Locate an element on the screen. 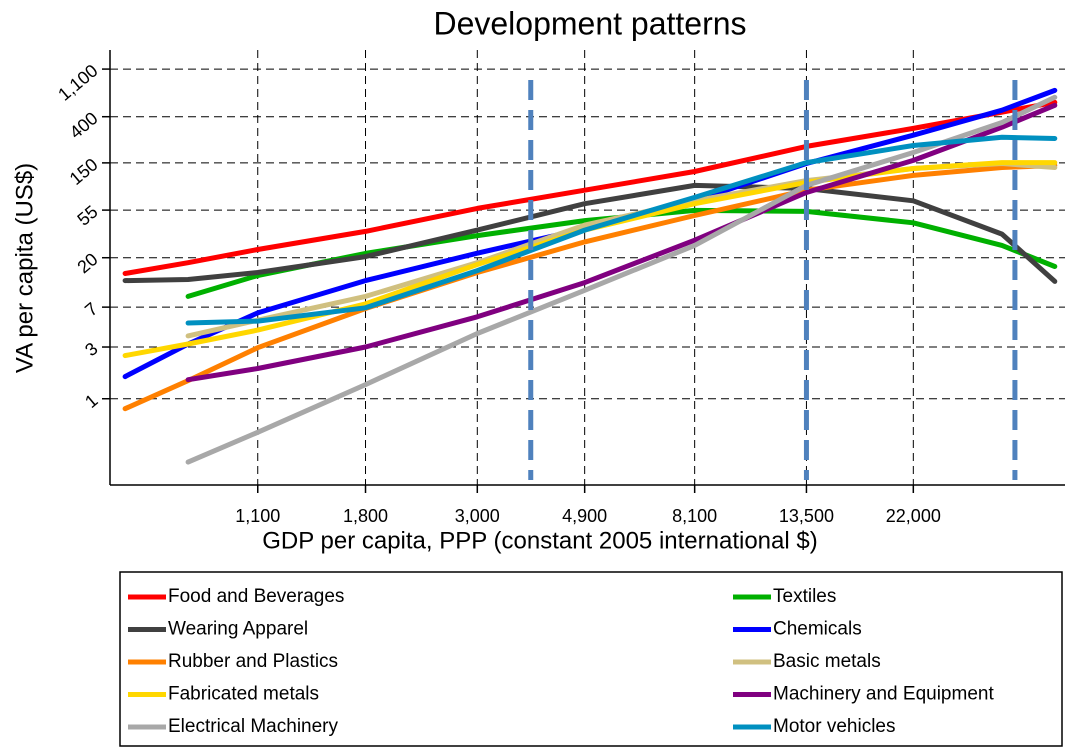 The height and width of the screenshot is (749, 1065). legend-label: Textiles is located at coordinates (804, 596).